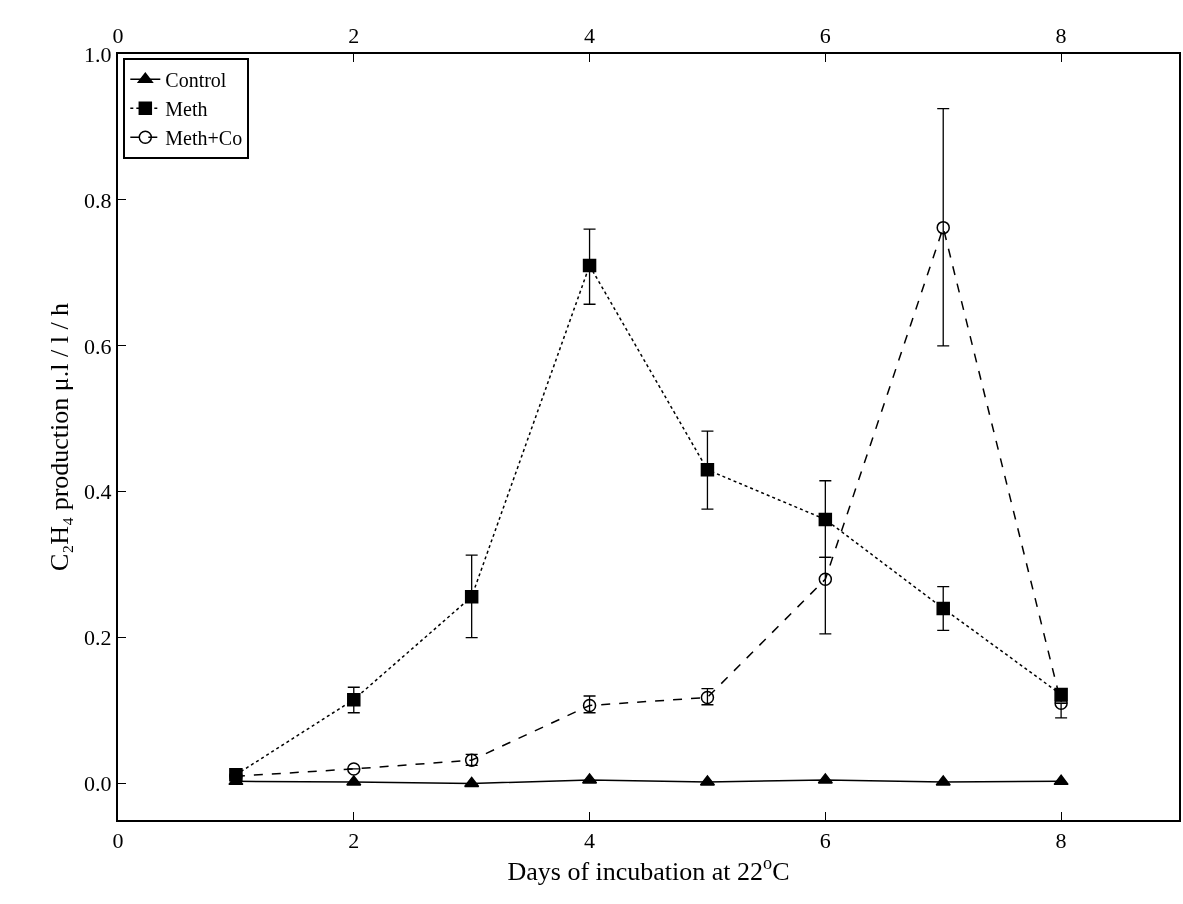  What do you see at coordinates (59, 437) in the screenshot?
I see `y-axis-title: C₂H₄ production μ.l / l / h` at bounding box center [59, 437].